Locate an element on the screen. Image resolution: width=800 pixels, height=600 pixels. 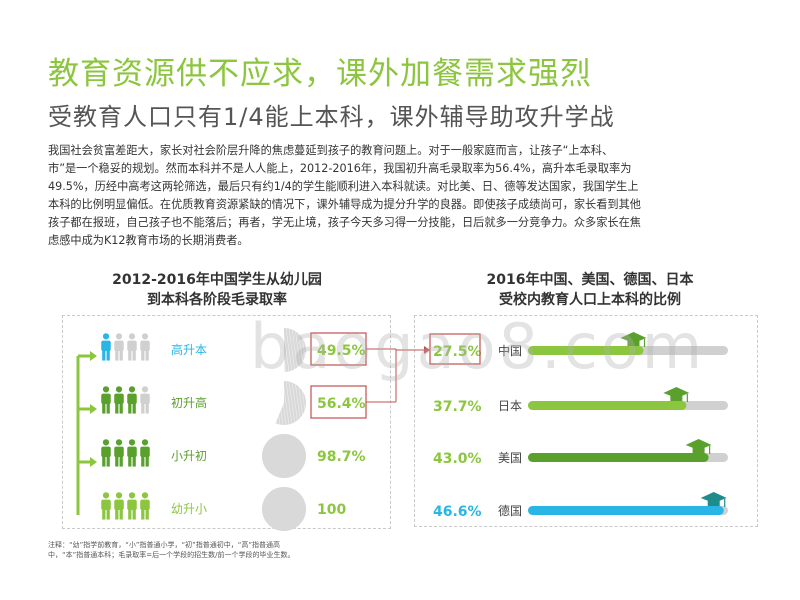
intro-line: 虑感中成为K12教育市场的长期消费者。 is located at coordinates (148, 240).